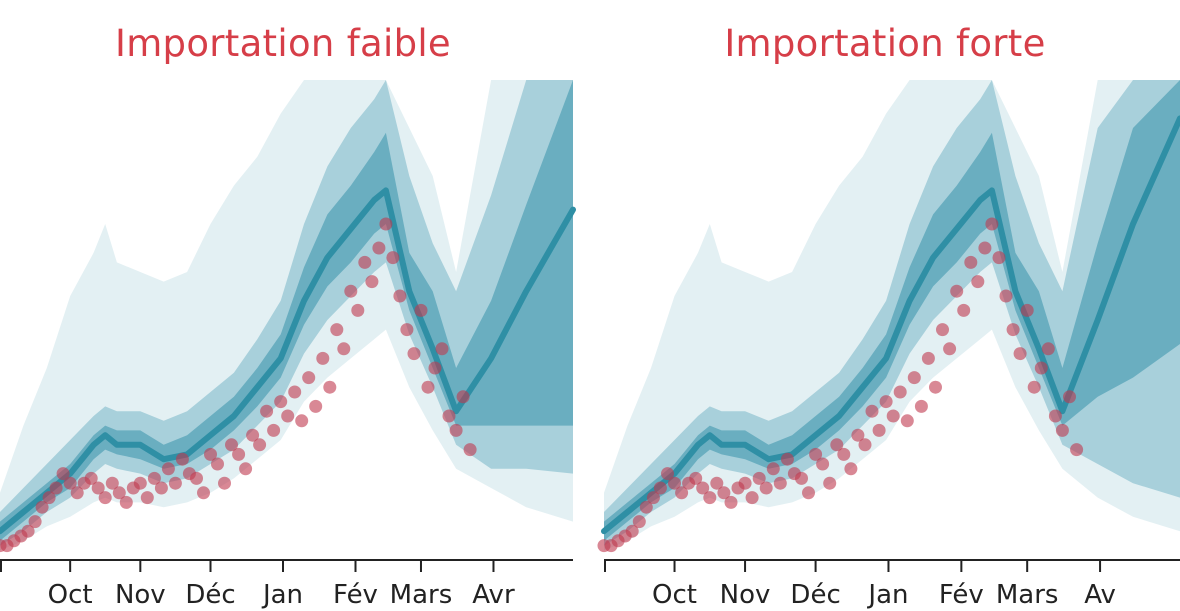 This screenshot has width=1180, height=611. I want to click on x-tick-label: Av, so click(1100, 595).